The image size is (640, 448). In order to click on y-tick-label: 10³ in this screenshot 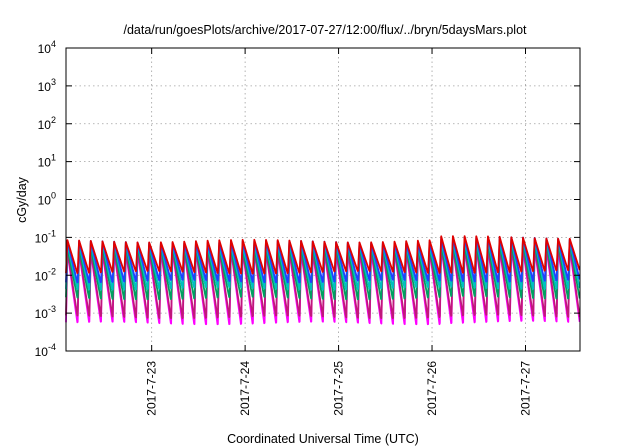, I will do `click(47, 85)`.